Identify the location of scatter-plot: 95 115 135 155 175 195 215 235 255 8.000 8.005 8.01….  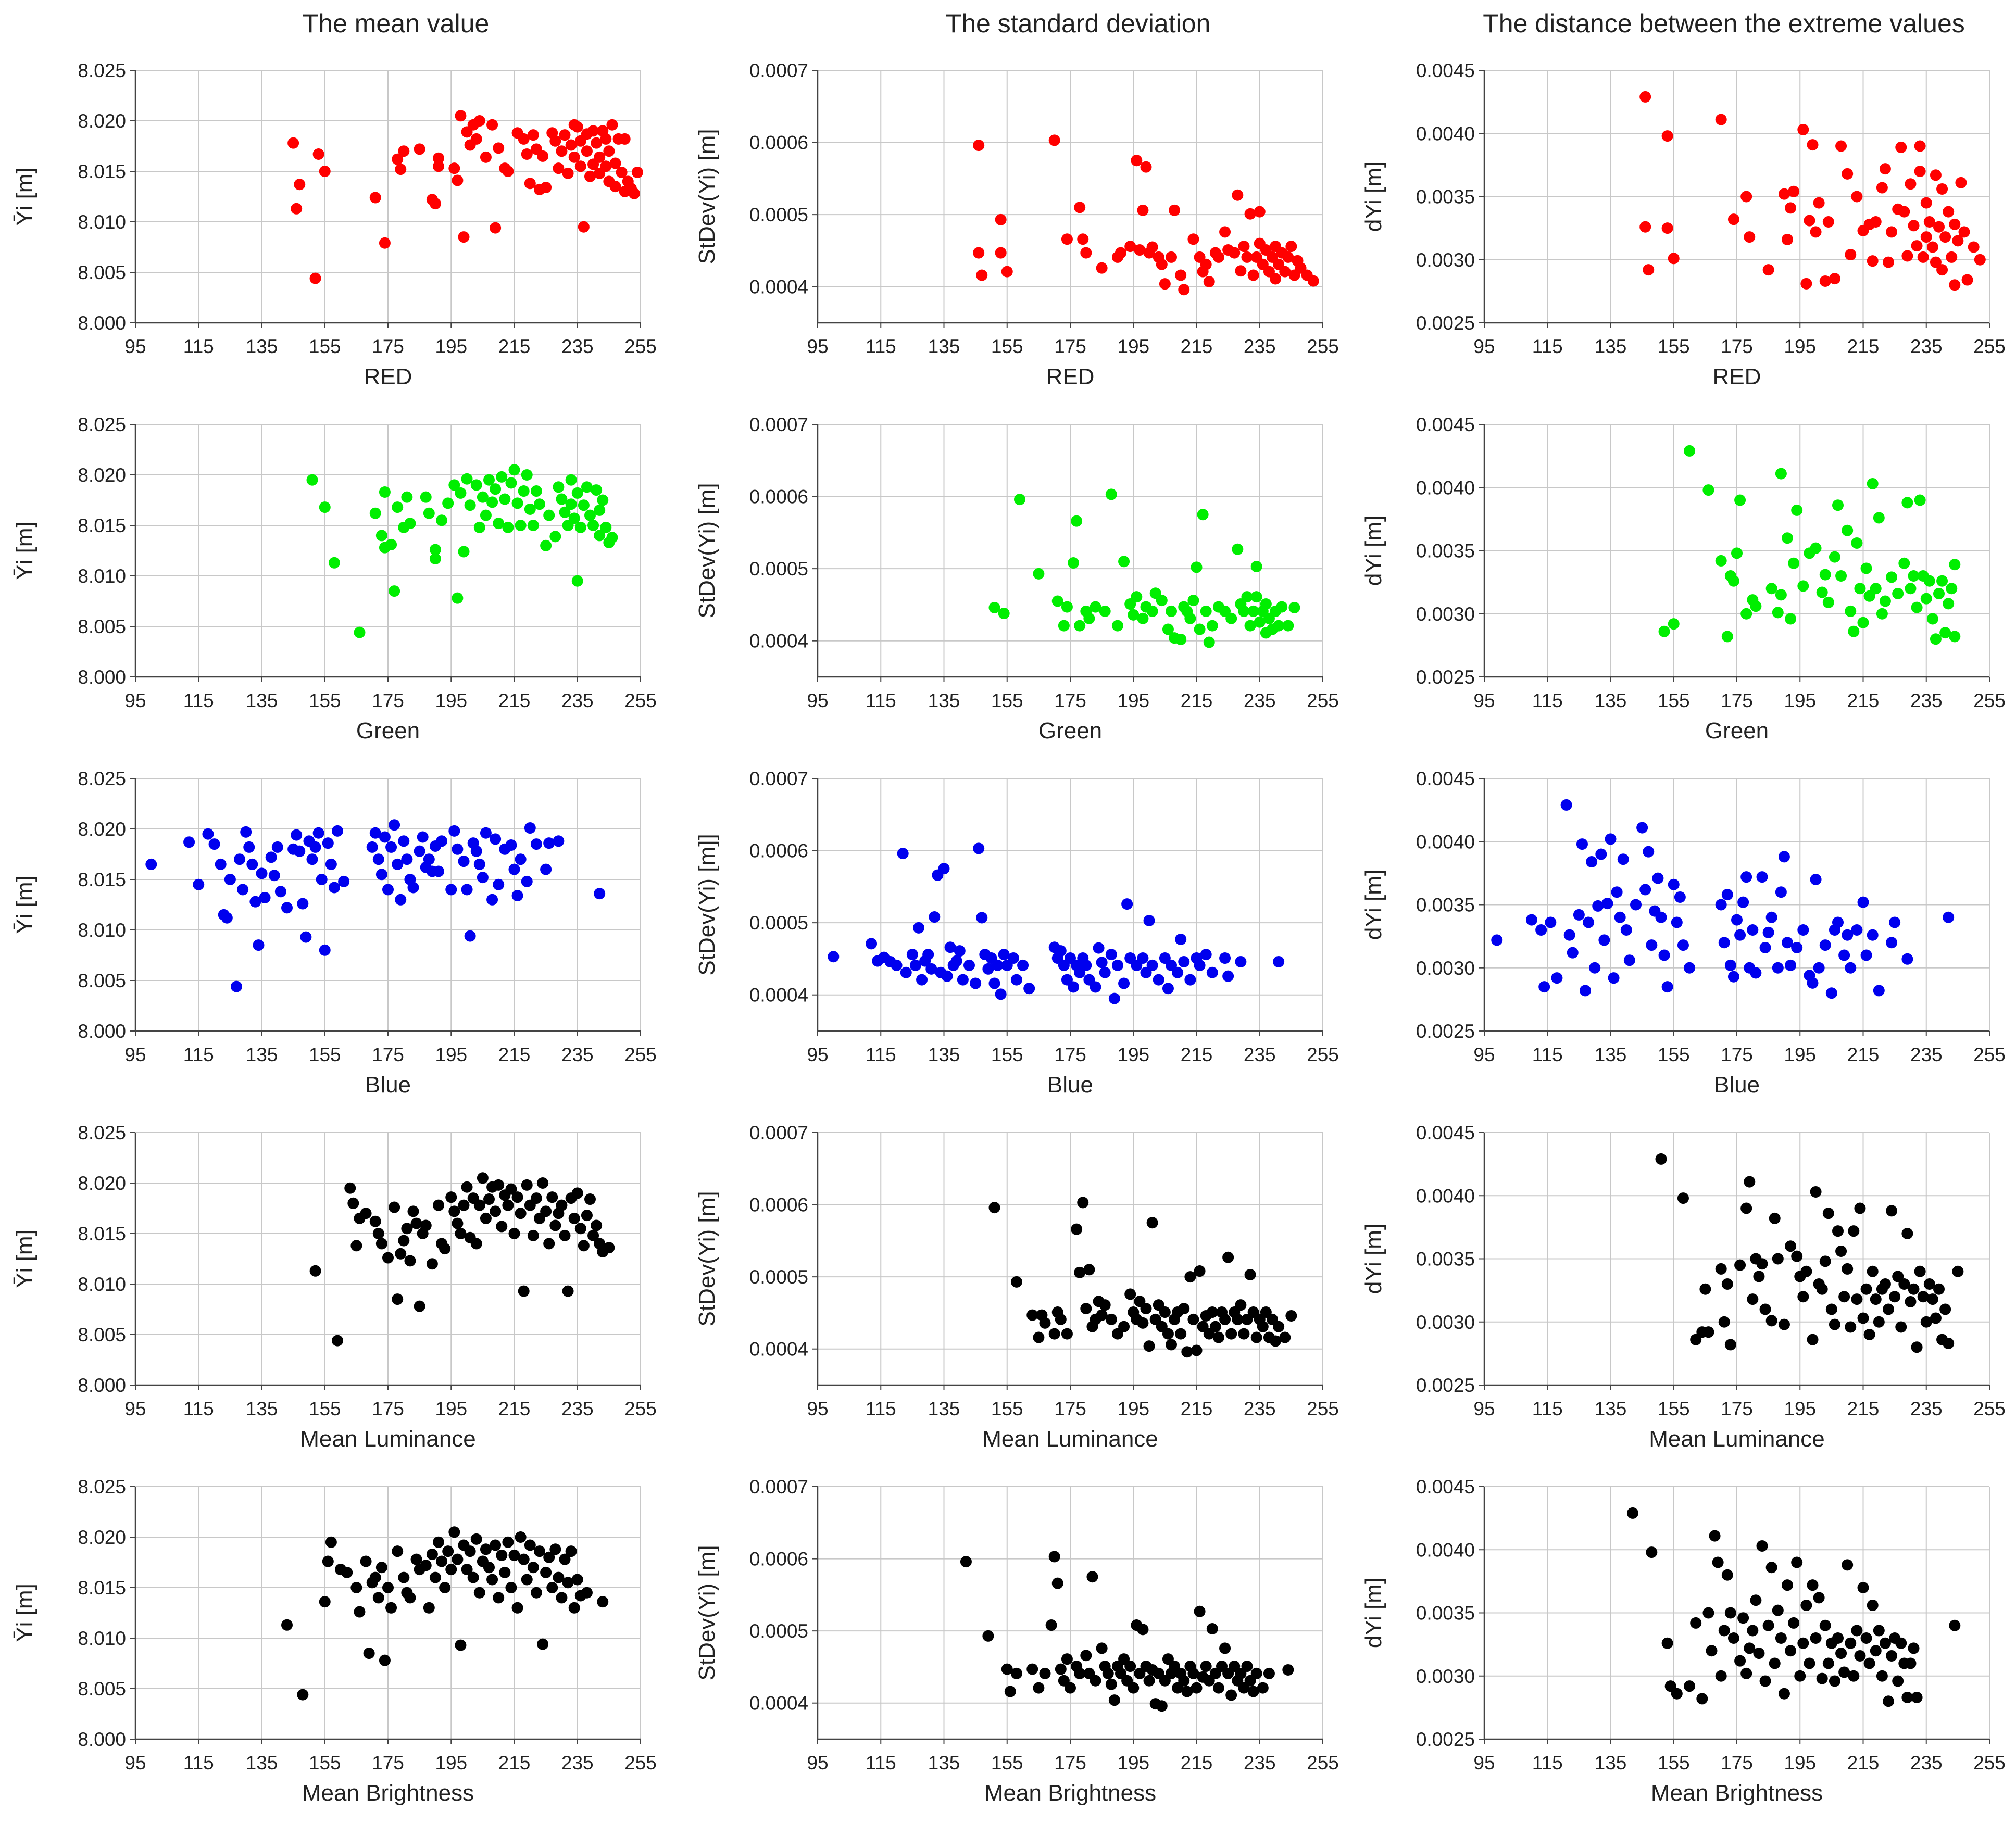
(335, 1641).